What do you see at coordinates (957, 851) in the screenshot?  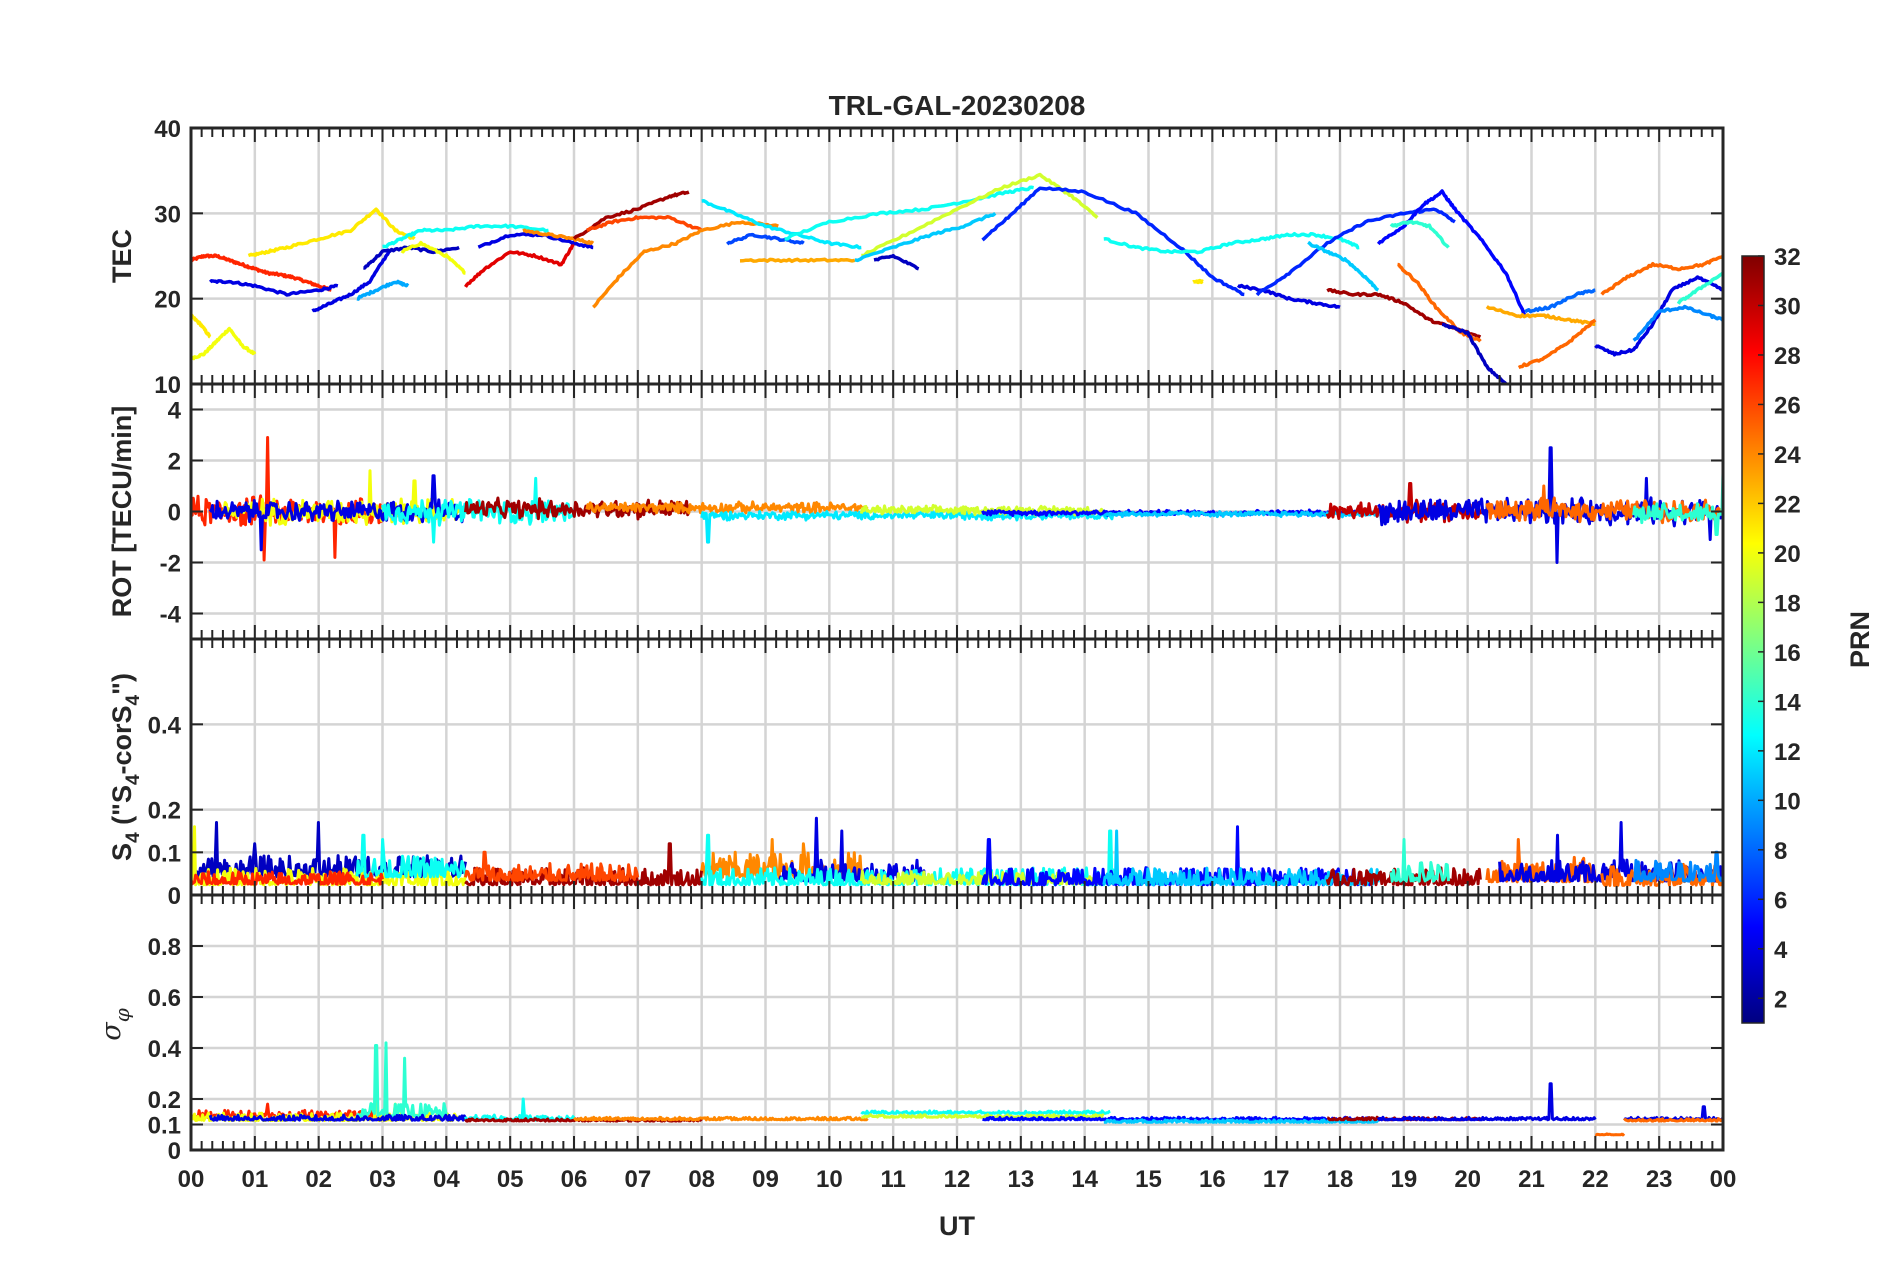 I see `series-s4` at bounding box center [957, 851].